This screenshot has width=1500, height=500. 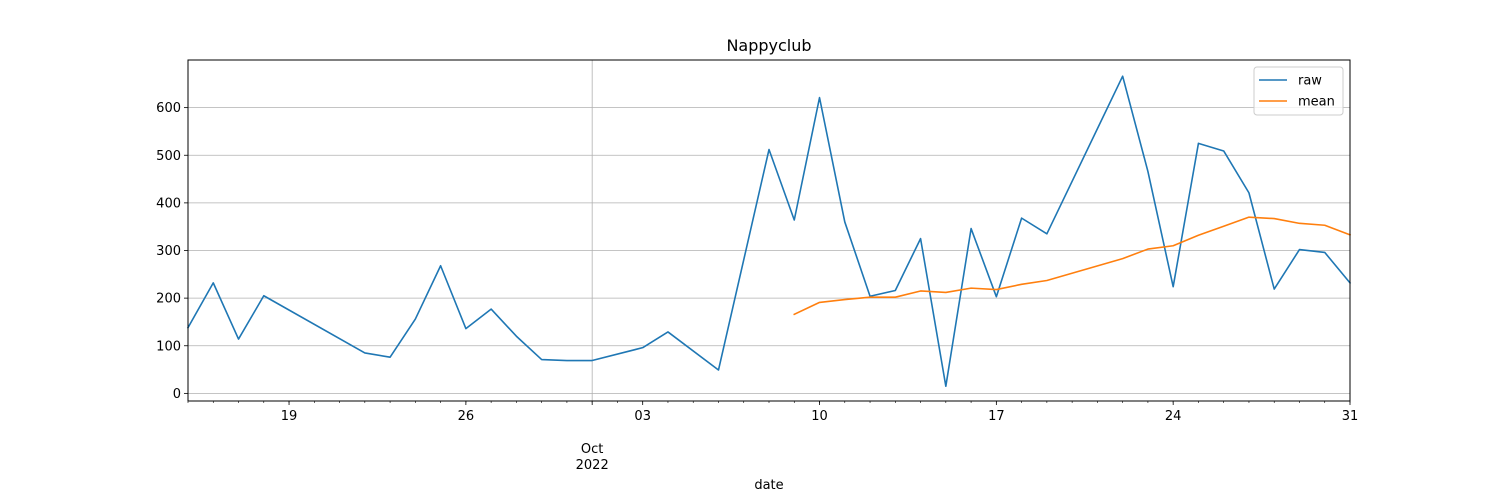 I want to click on y-tick-label: 200, so click(x=168, y=299).